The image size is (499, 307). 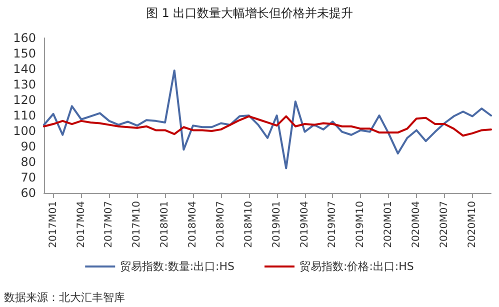 What do you see at coordinates (24, 115) in the screenshot?
I see `y-tick-label: 110` at bounding box center [24, 115].